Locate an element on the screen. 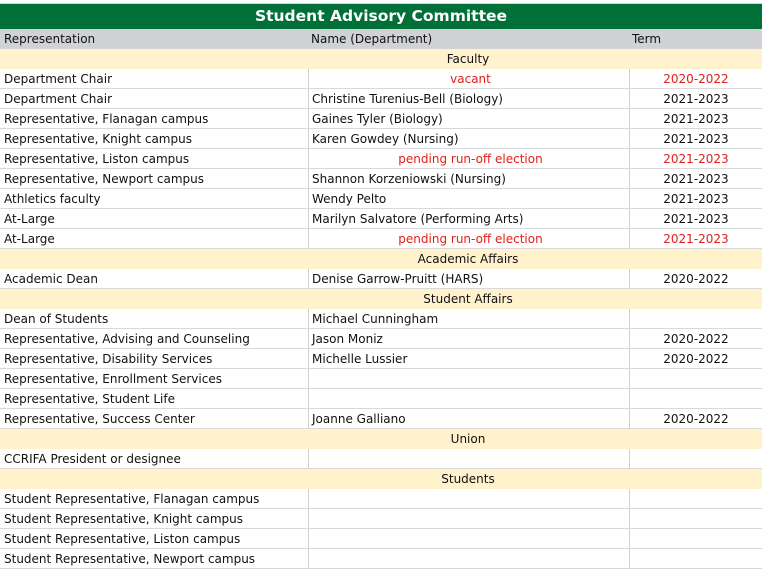 The height and width of the screenshot is (569, 762). representation-cell: Representative, Liston campus is located at coordinates (97, 159).